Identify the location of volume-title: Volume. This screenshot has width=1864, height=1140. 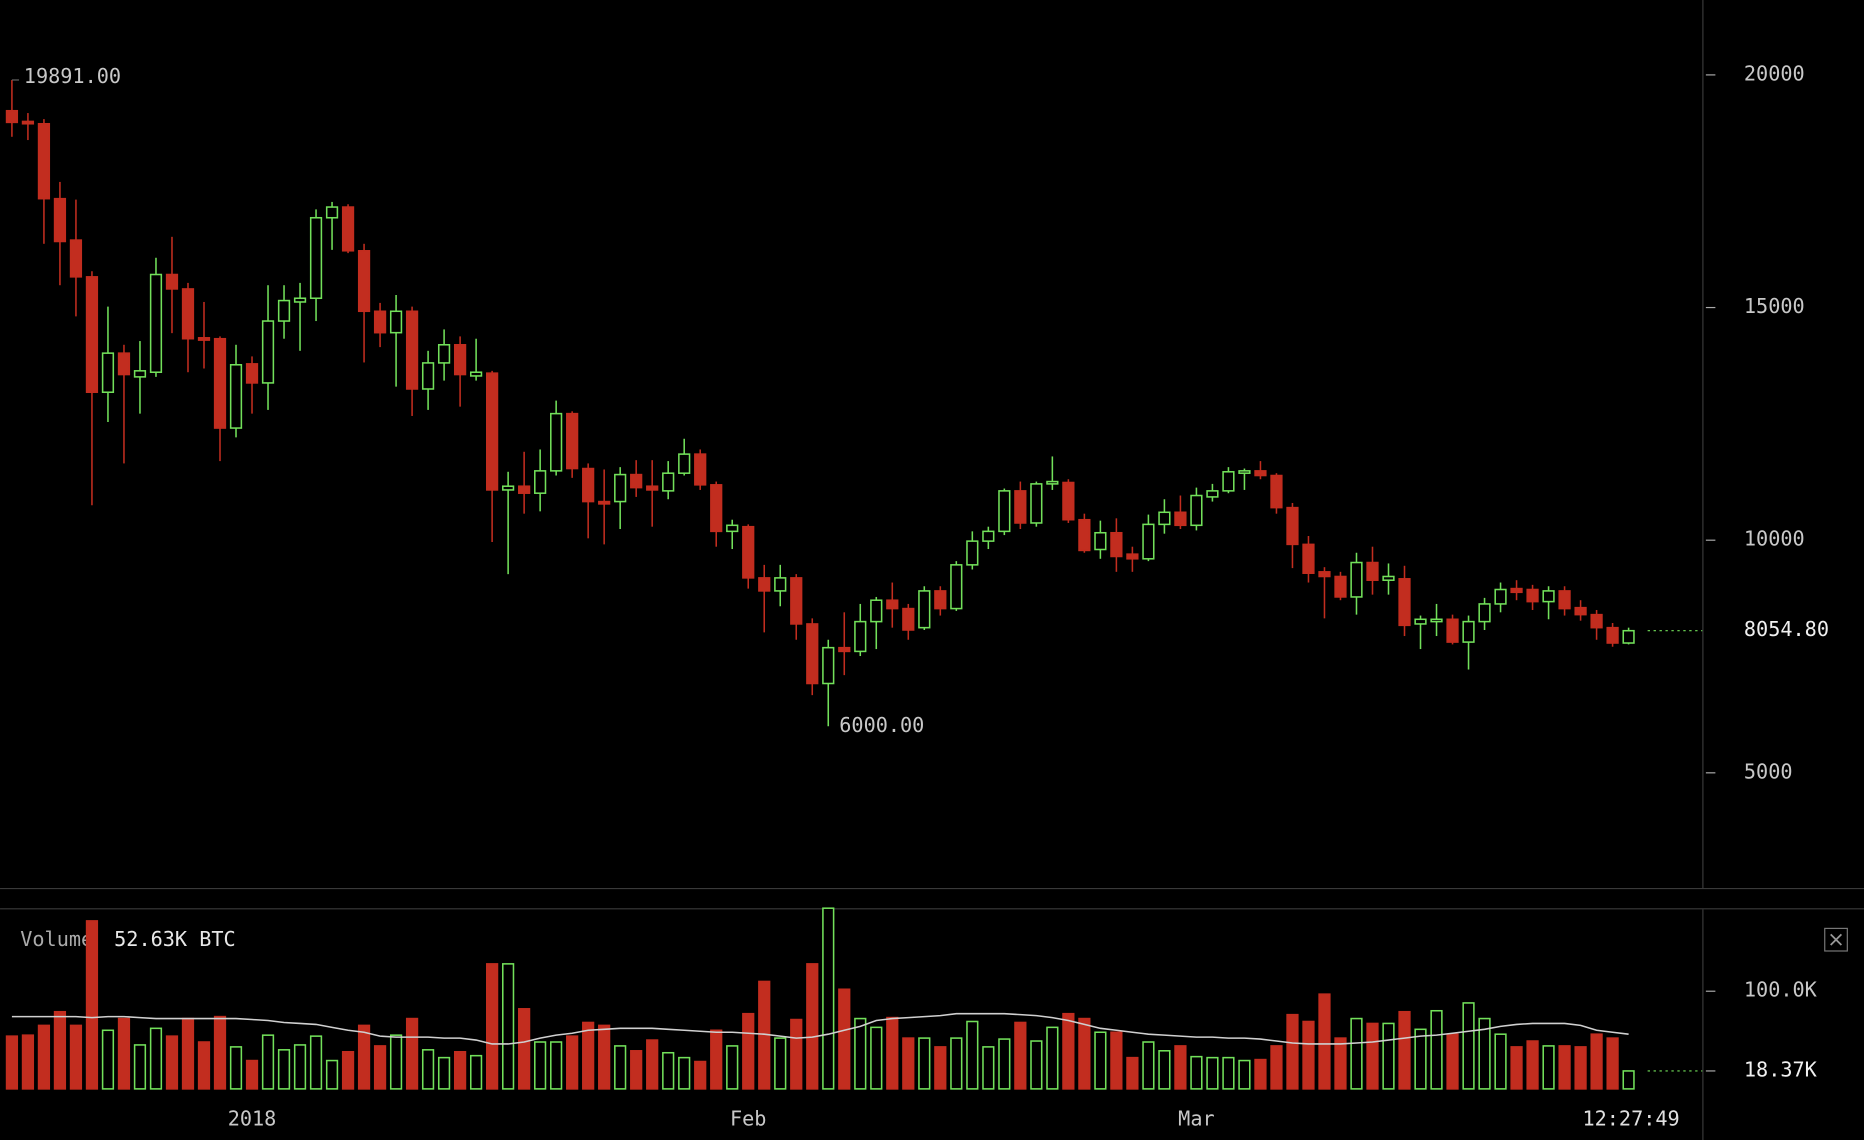
(56, 939).